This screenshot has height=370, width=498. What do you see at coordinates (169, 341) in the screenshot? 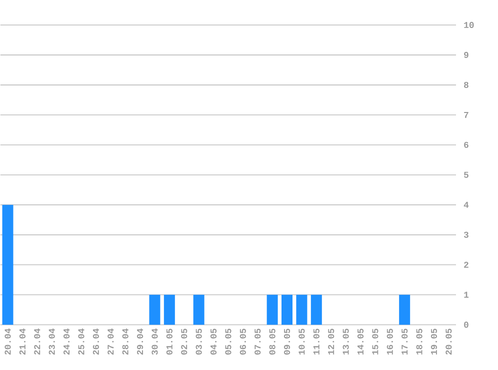
I see `x-tick-label: 01.05` at bounding box center [169, 341].